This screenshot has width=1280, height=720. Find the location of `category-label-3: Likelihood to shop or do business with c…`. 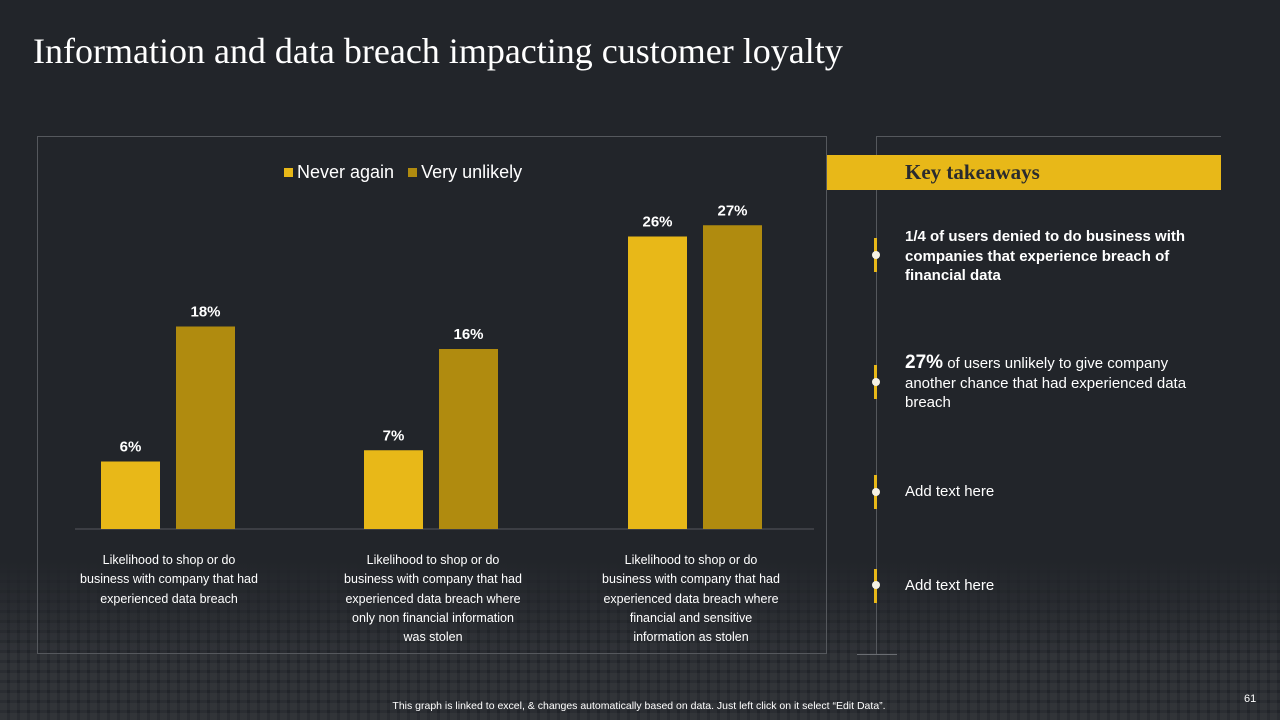

category-label-3: Likelihood to shop or do business with c… is located at coordinates (691, 599).